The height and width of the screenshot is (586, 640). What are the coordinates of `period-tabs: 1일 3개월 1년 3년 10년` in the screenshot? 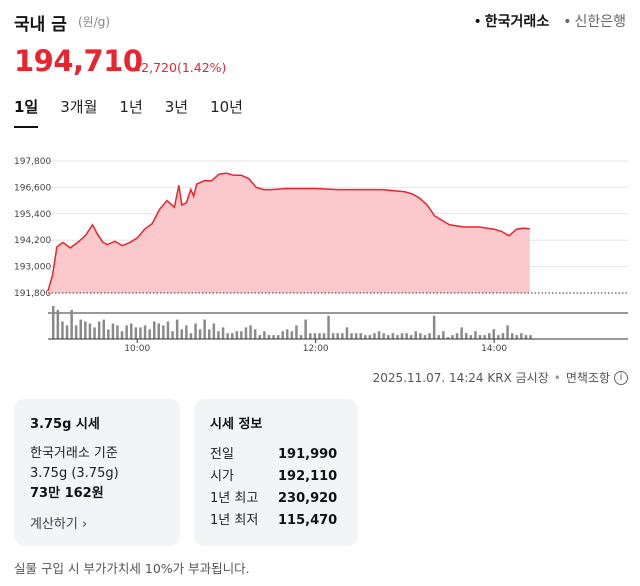 It's located at (128, 112).